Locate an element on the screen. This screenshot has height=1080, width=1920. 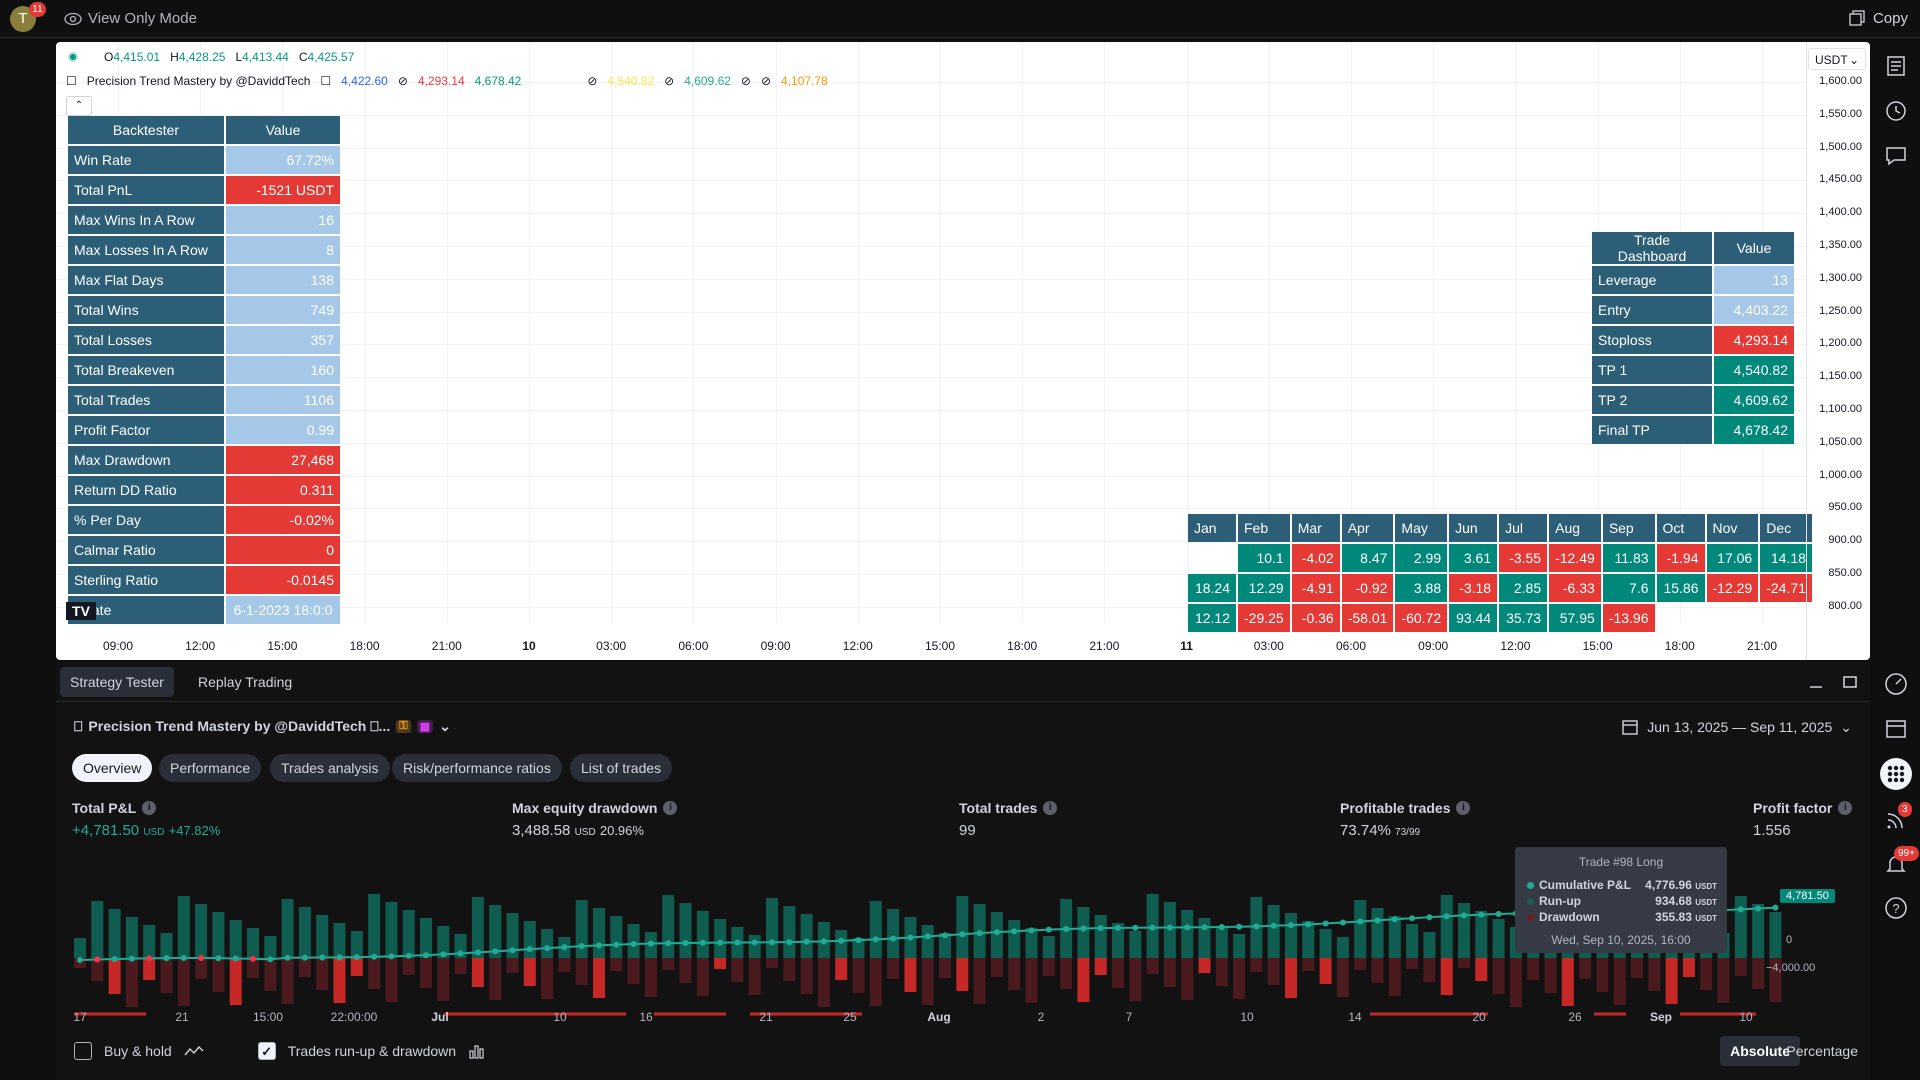
row-key: Leverage is located at coordinates (1652, 280).